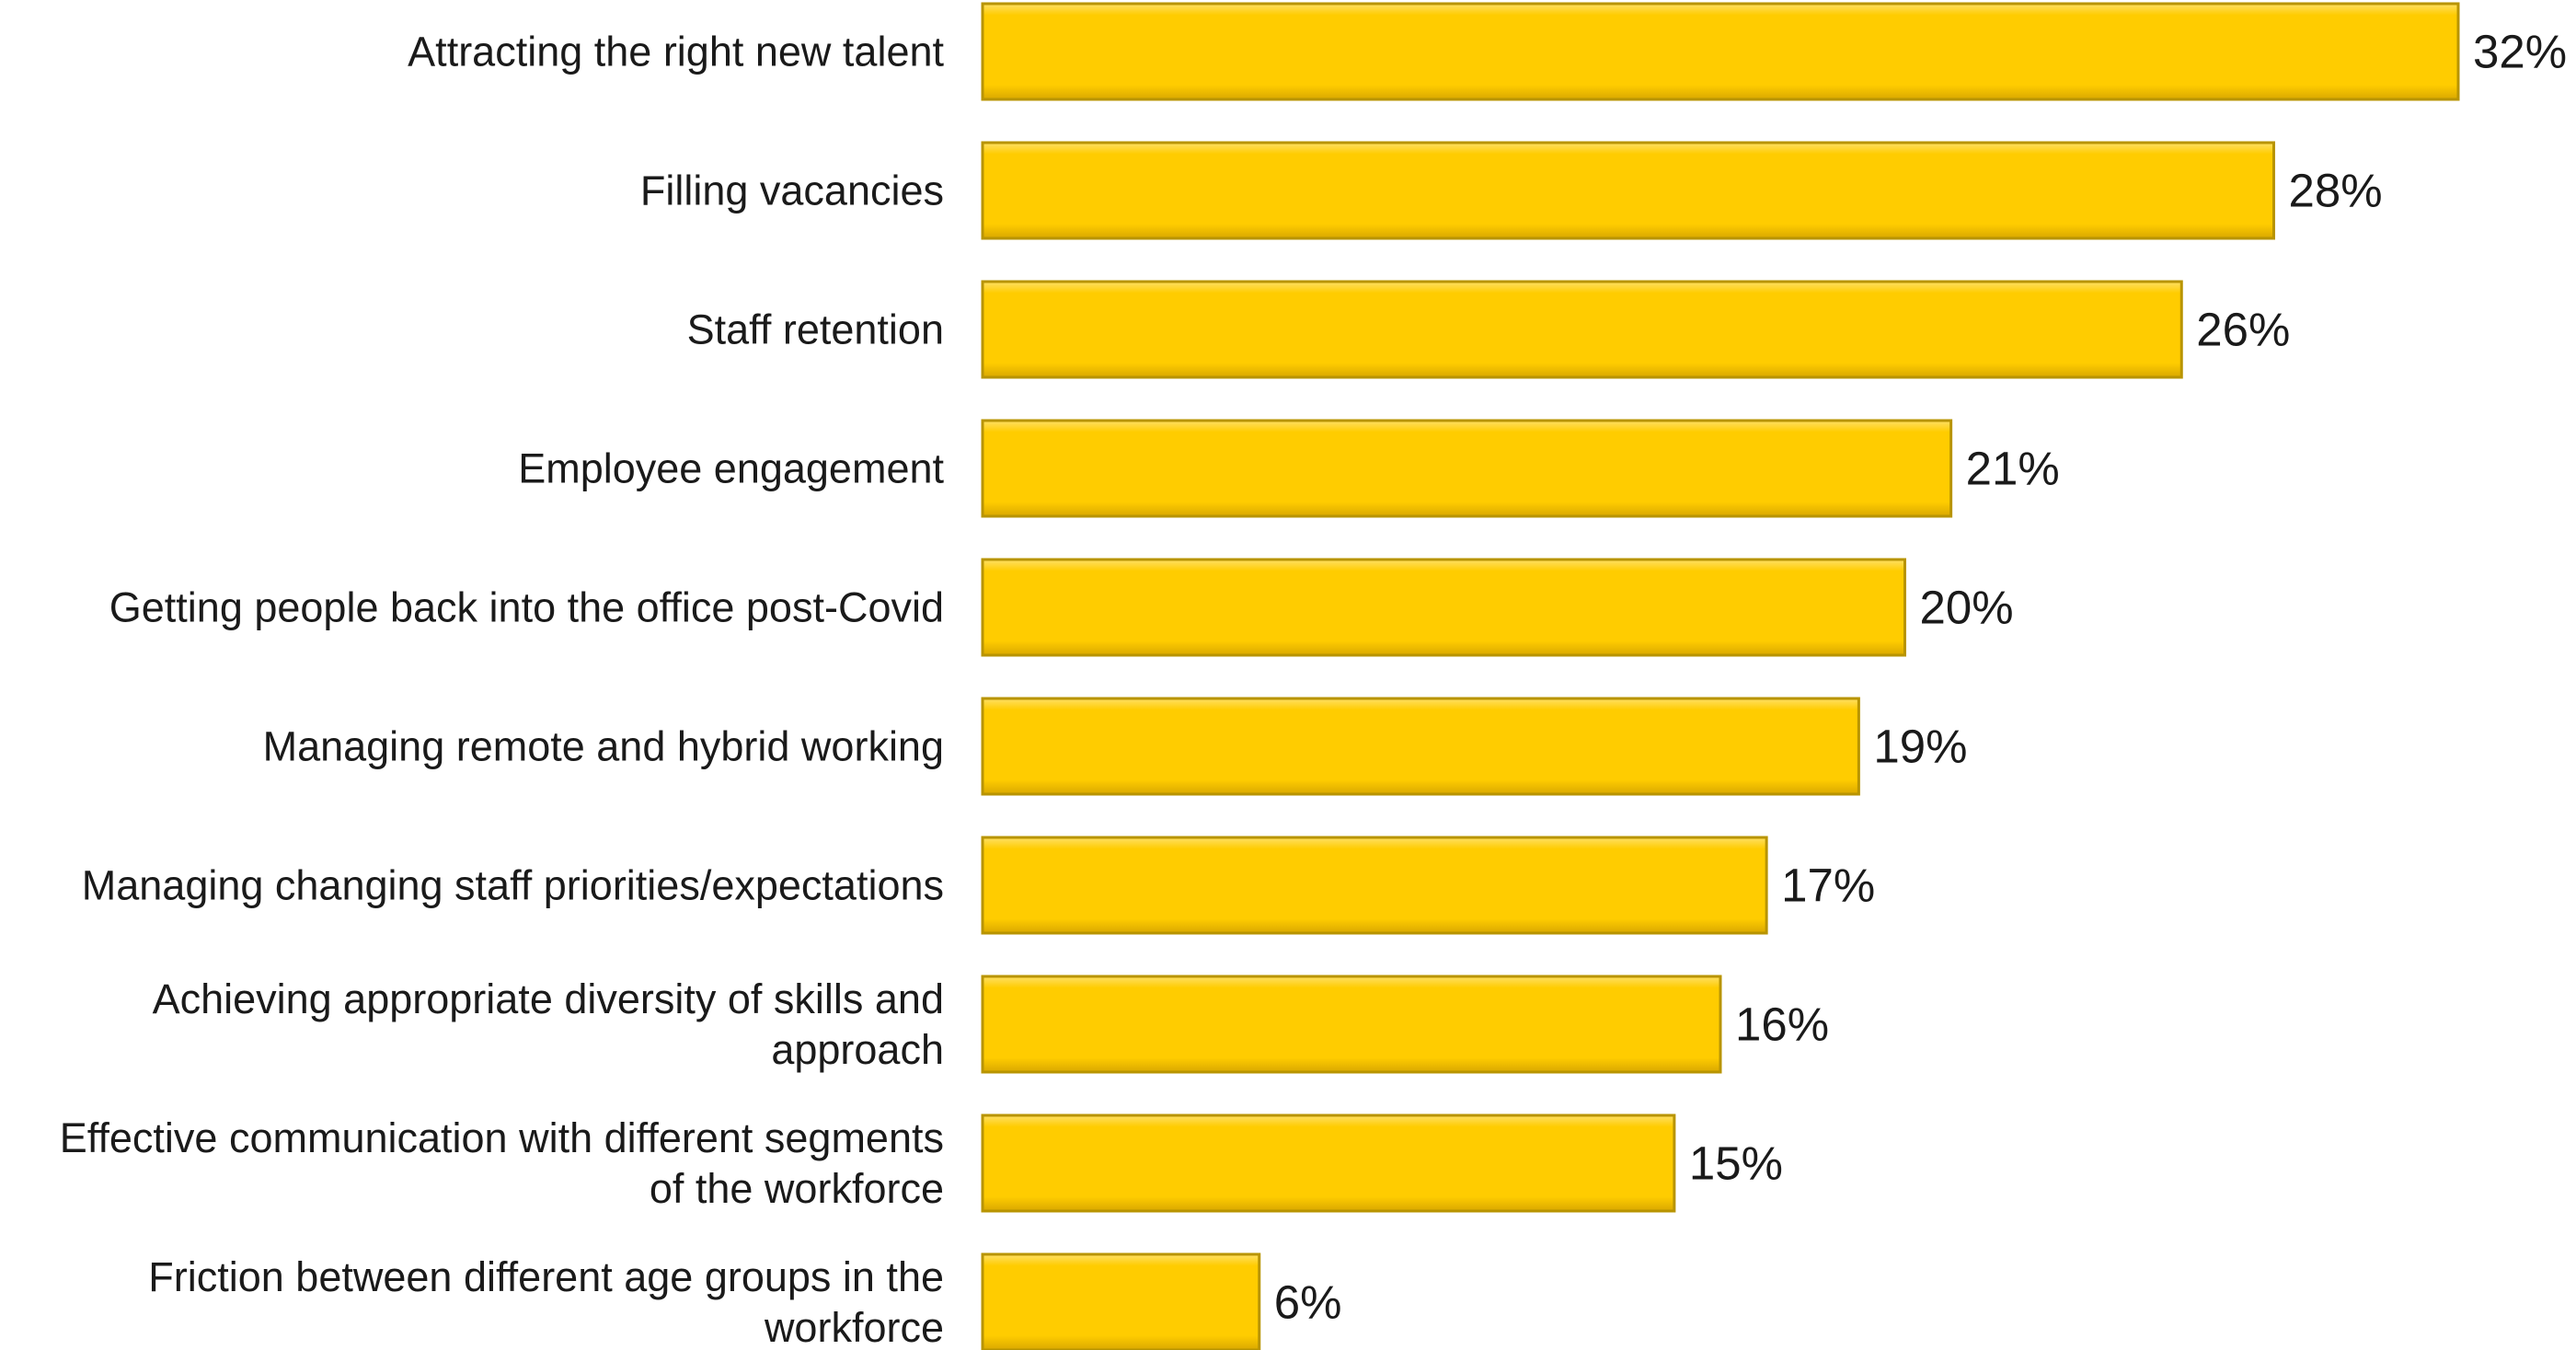 The height and width of the screenshot is (1350, 2576). Describe the element at coordinates (2336, 191) in the screenshot. I see `value-label-2: 28%` at that location.